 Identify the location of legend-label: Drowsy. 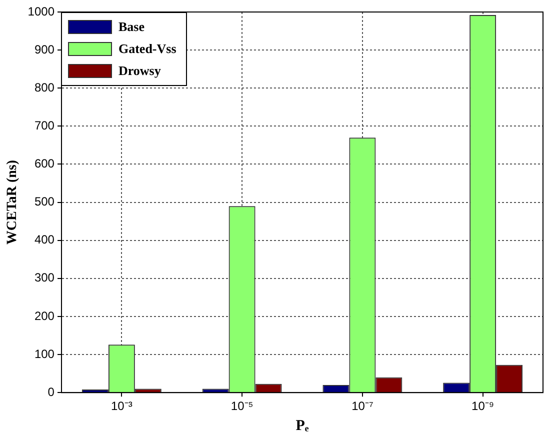
(139, 71).